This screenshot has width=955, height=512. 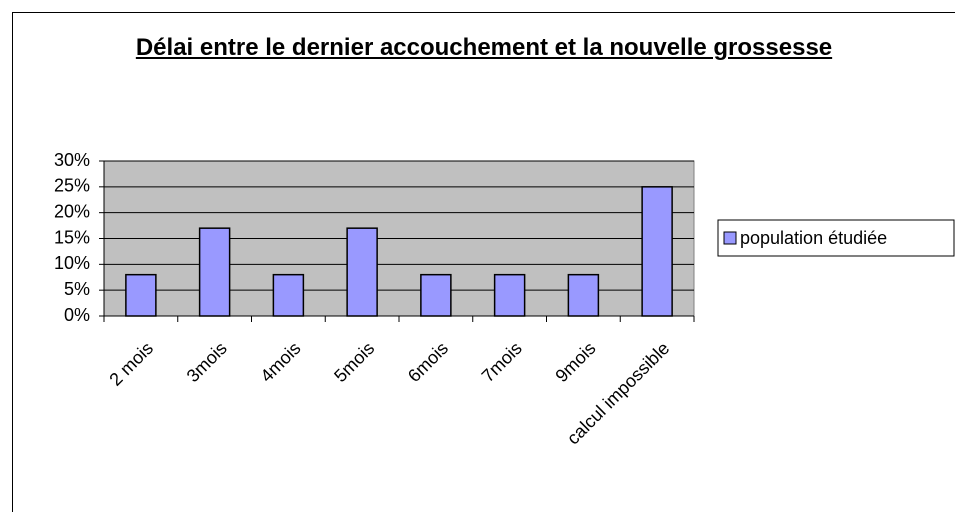 What do you see at coordinates (72, 186) in the screenshot?
I see `y-tick-label: 25%` at bounding box center [72, 186].